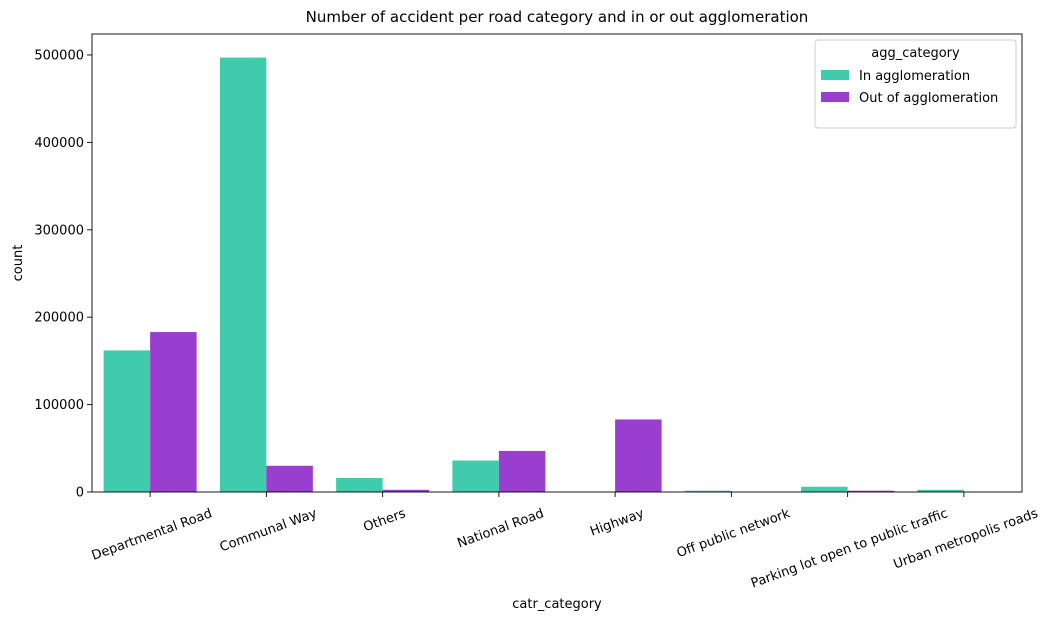 The image size is (1053, 621). What do you see at coordinates (59, 143) in the screenshot?
I see `y-tick-label: 400000` at bounding box center [59, 143].